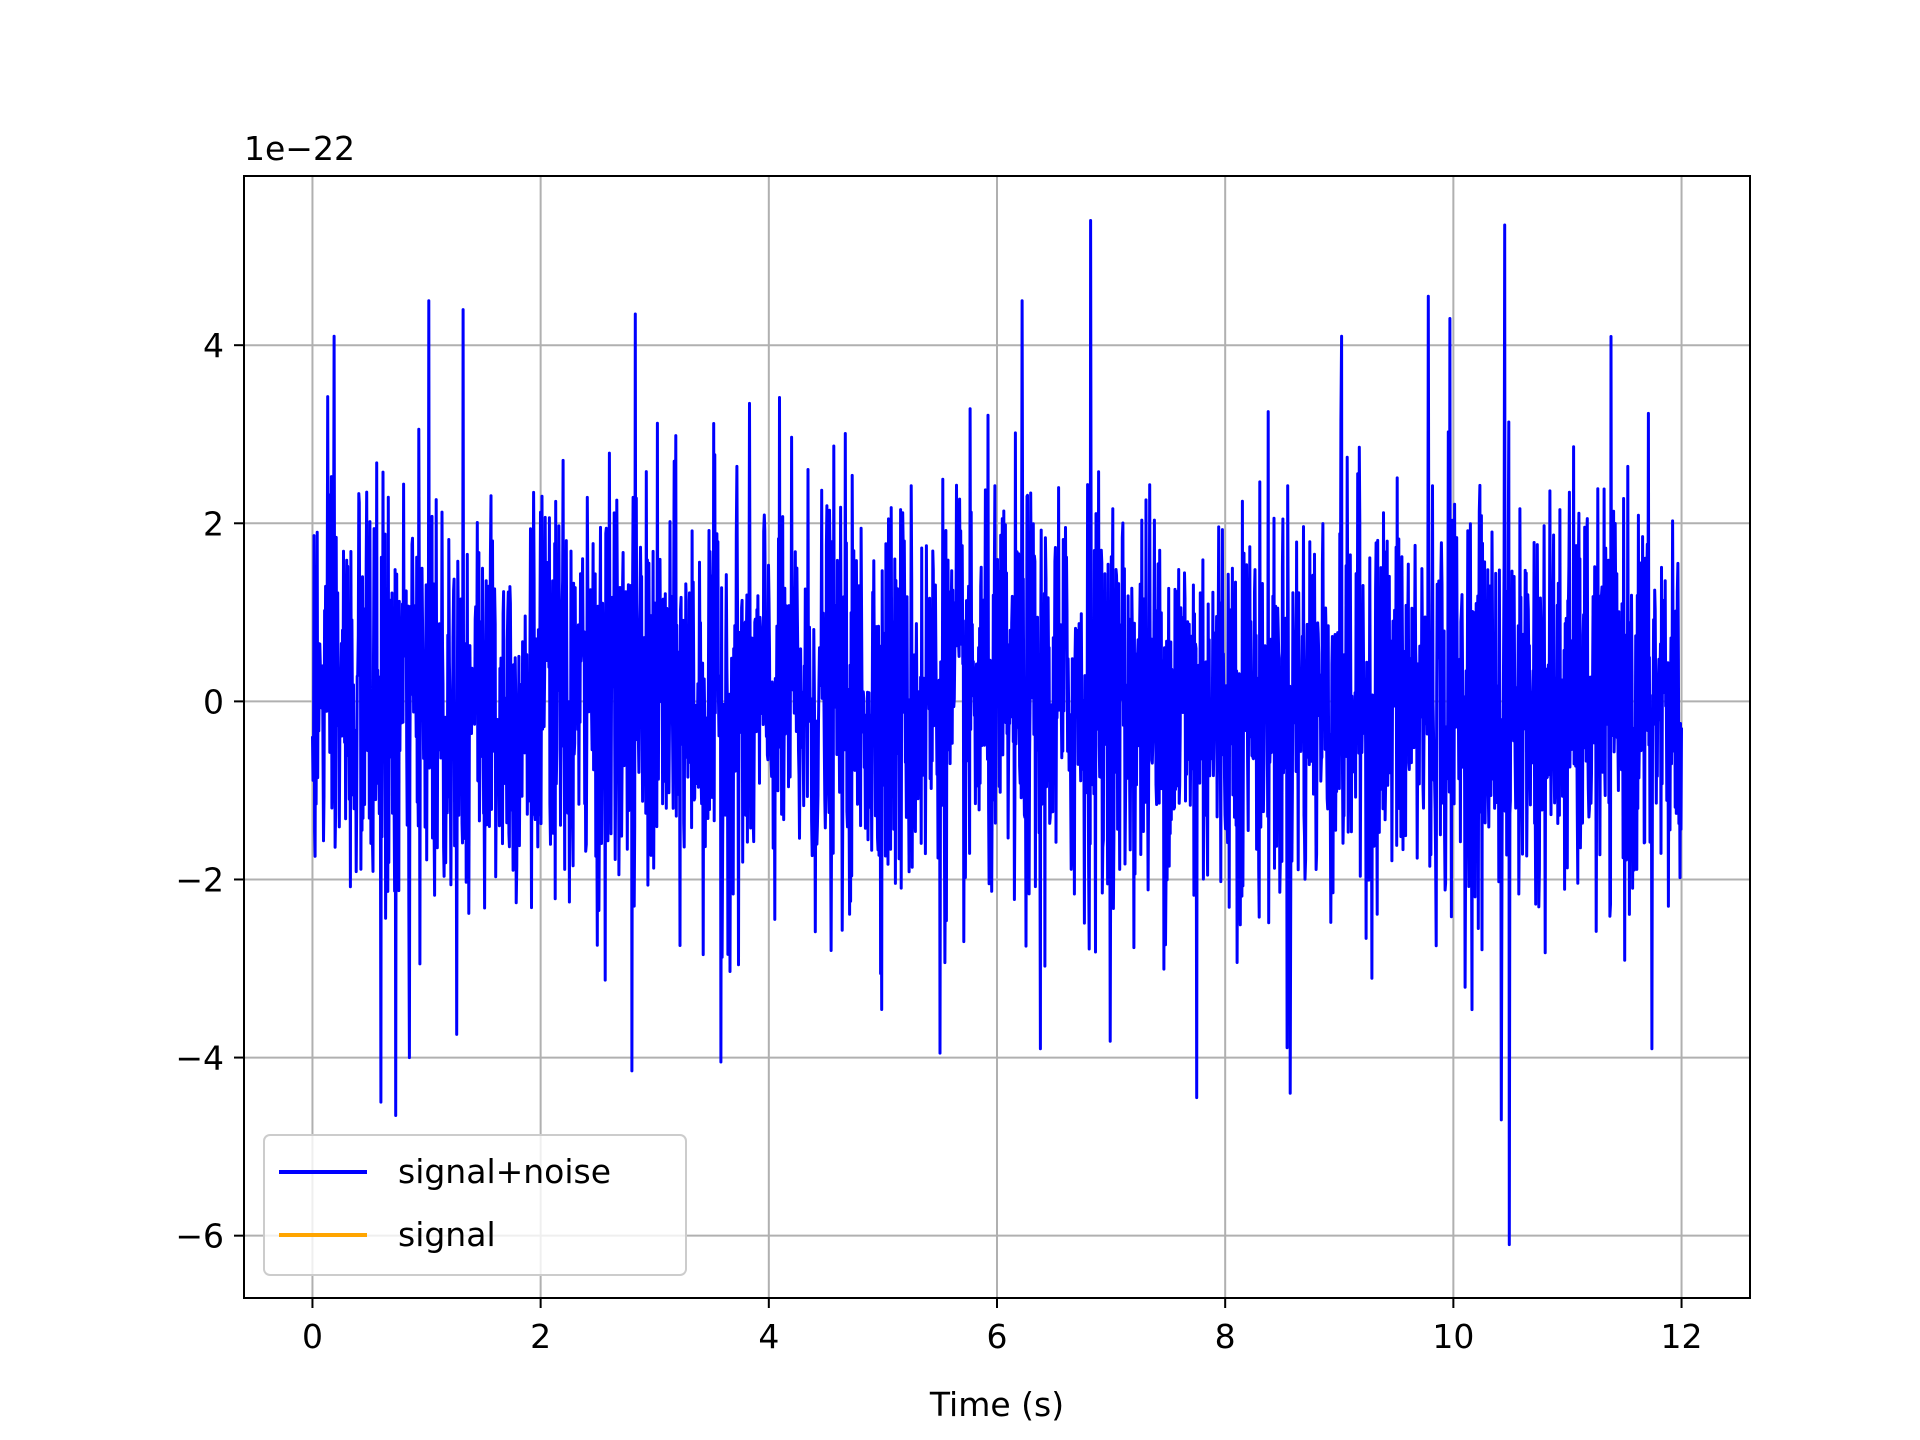  Describe the element at coordinates (447, 1234) in the screenshot. I see `legend-label-signal: signal` at that location.